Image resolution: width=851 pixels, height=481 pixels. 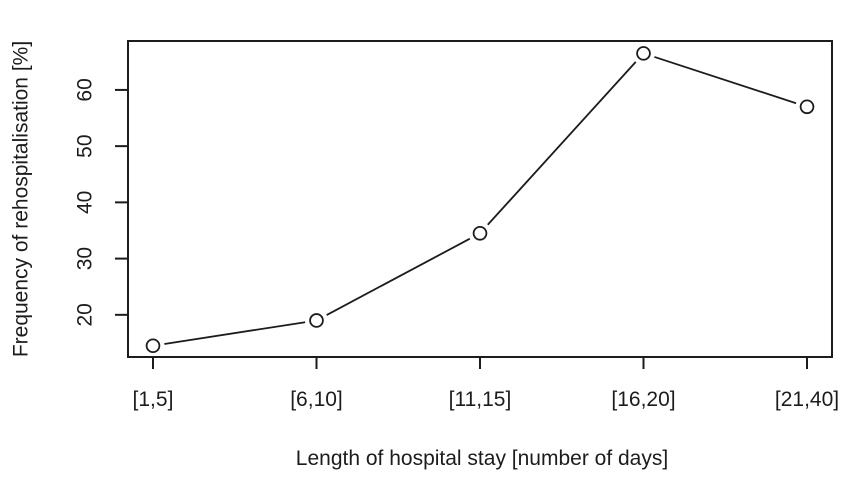 What do you see at coordinates (807, 399) in the screenshot?
I see `x-tick-label: [21,40]` at bounding box center [807, 399].